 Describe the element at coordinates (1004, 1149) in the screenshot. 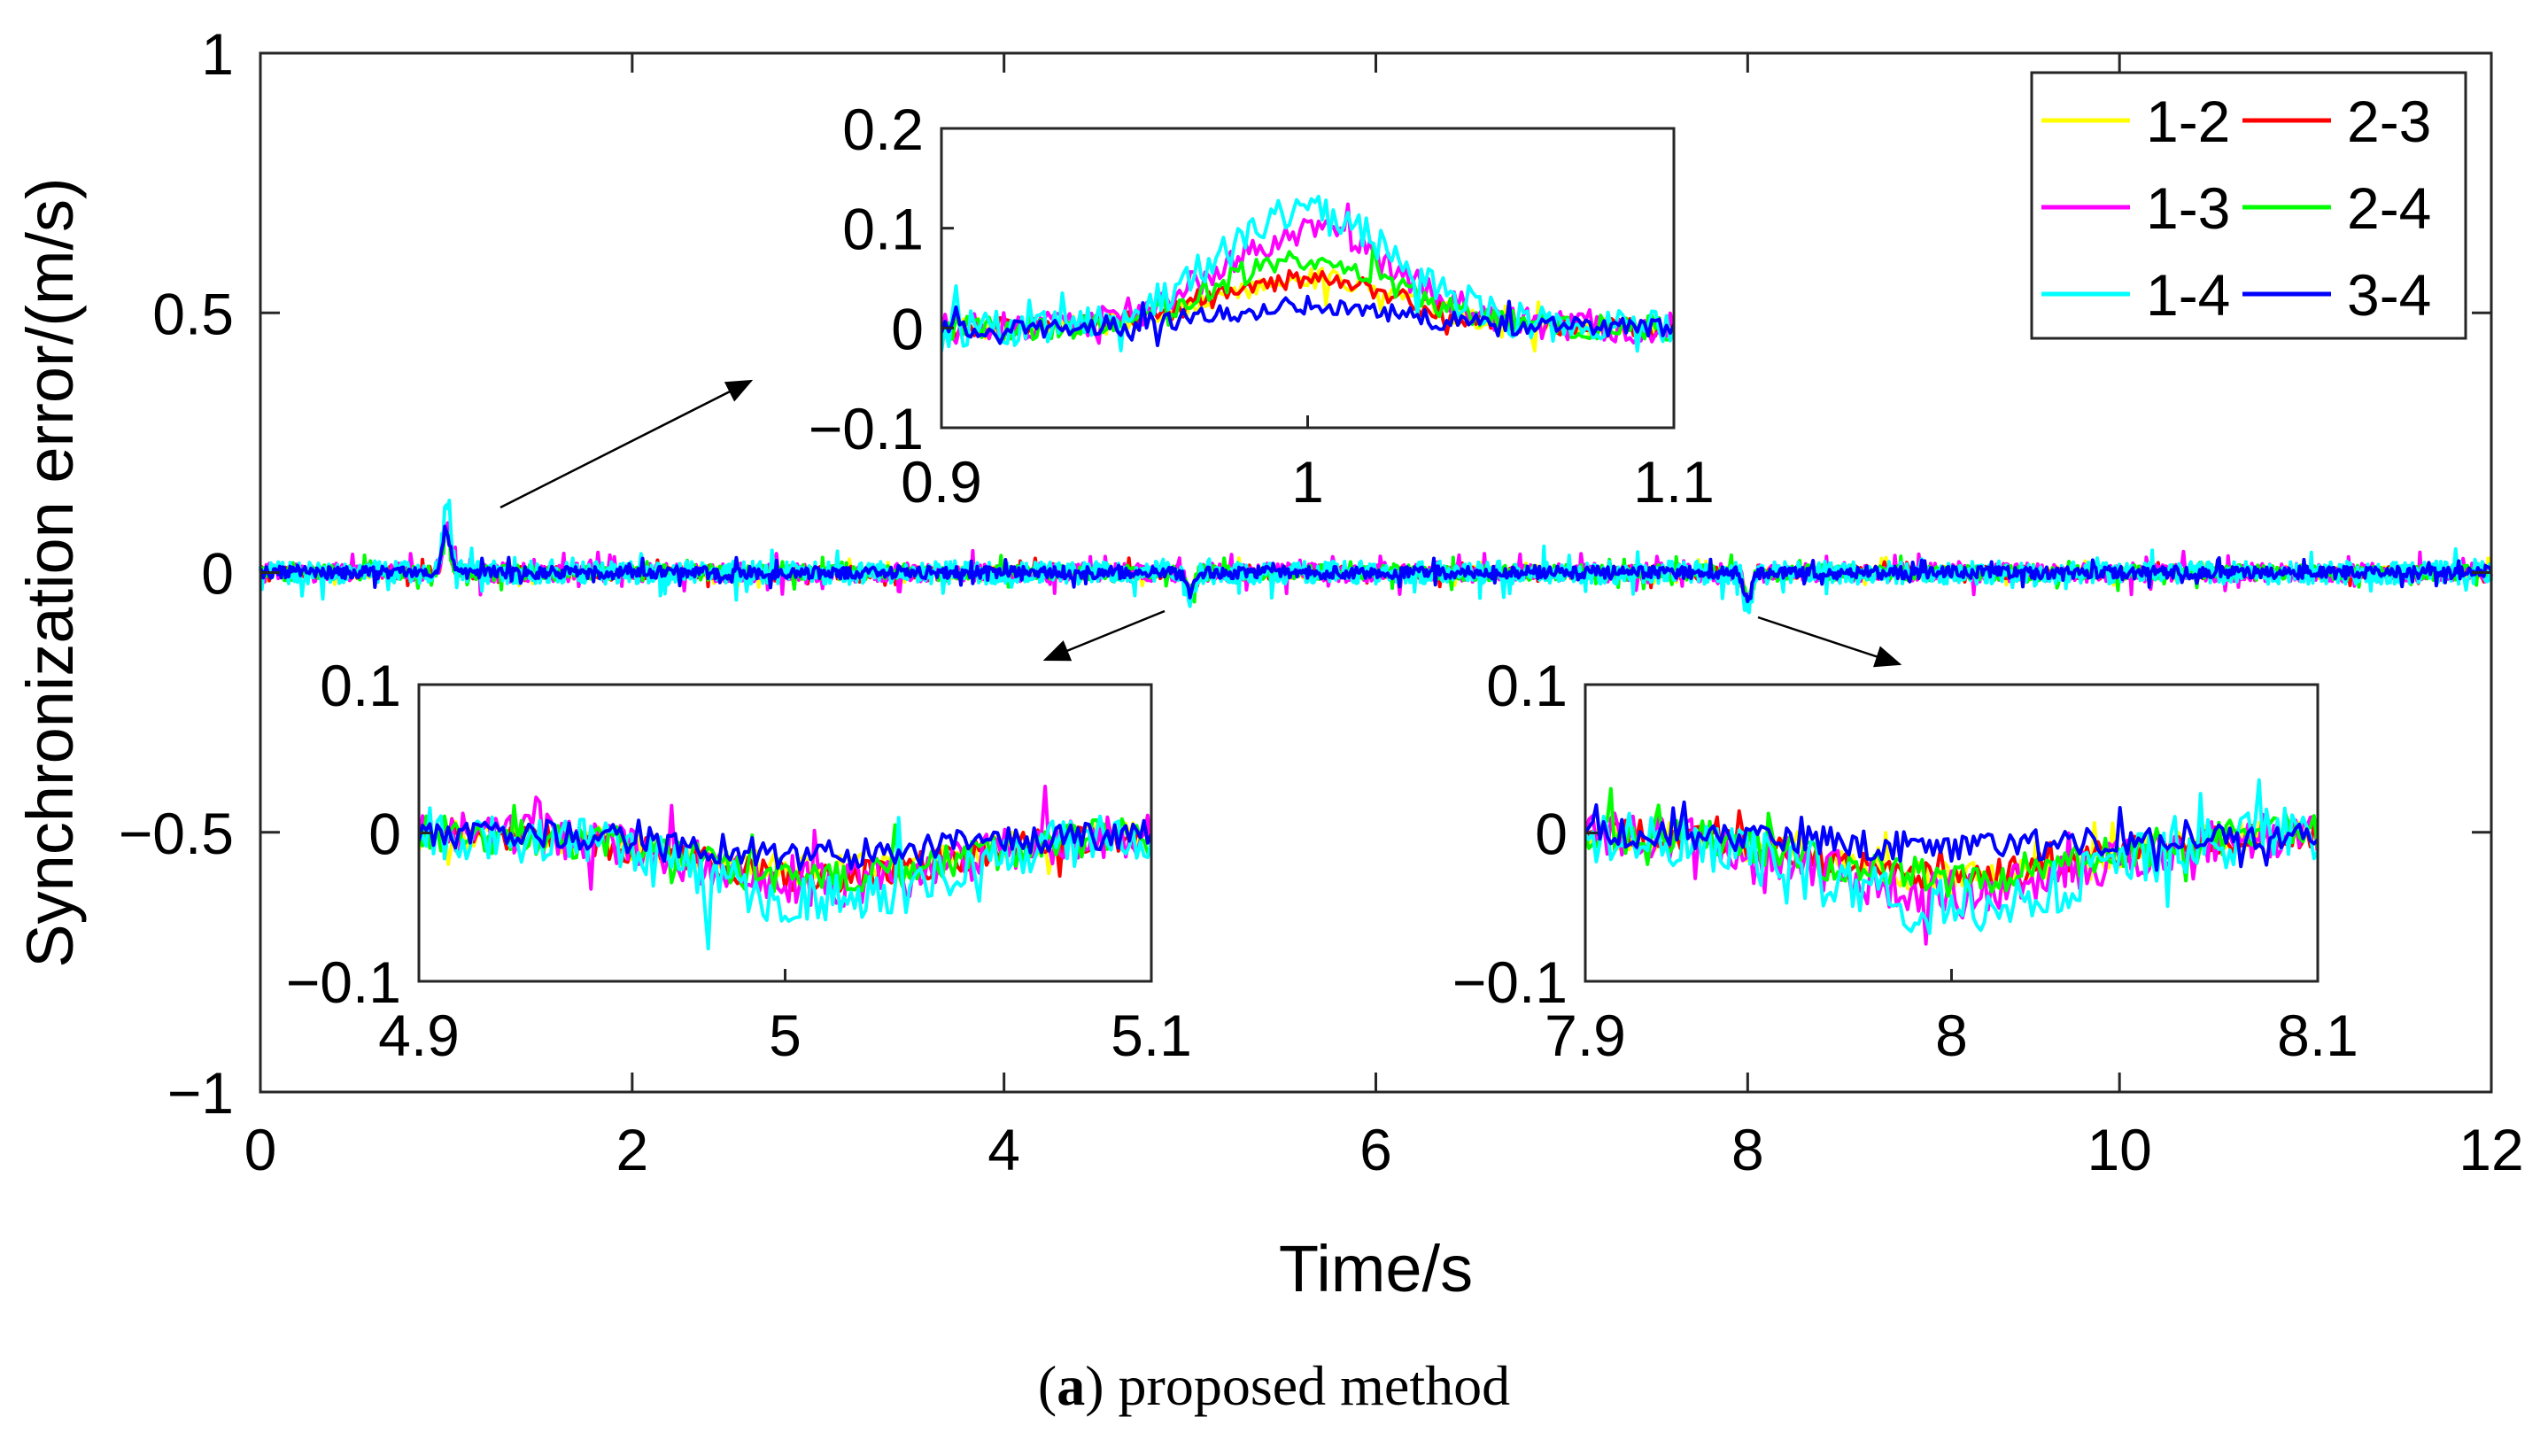

I see `main-x-tick-label: 4` at that location.